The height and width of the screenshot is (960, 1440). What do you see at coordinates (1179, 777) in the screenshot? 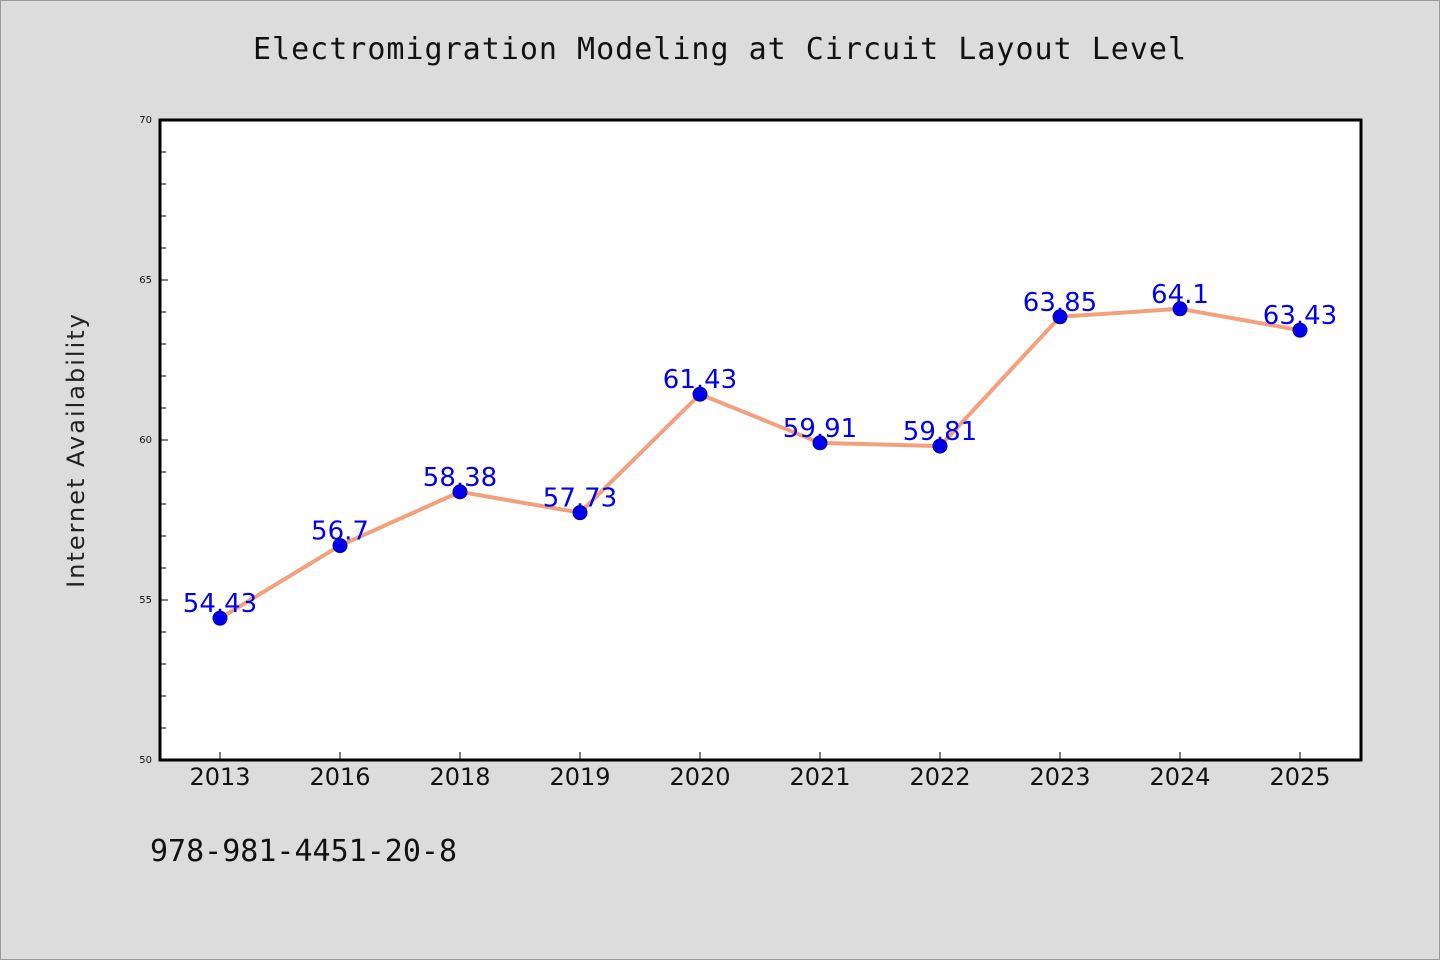
I see `x-tick-label: 2024` at bounding box center [1179, 777].